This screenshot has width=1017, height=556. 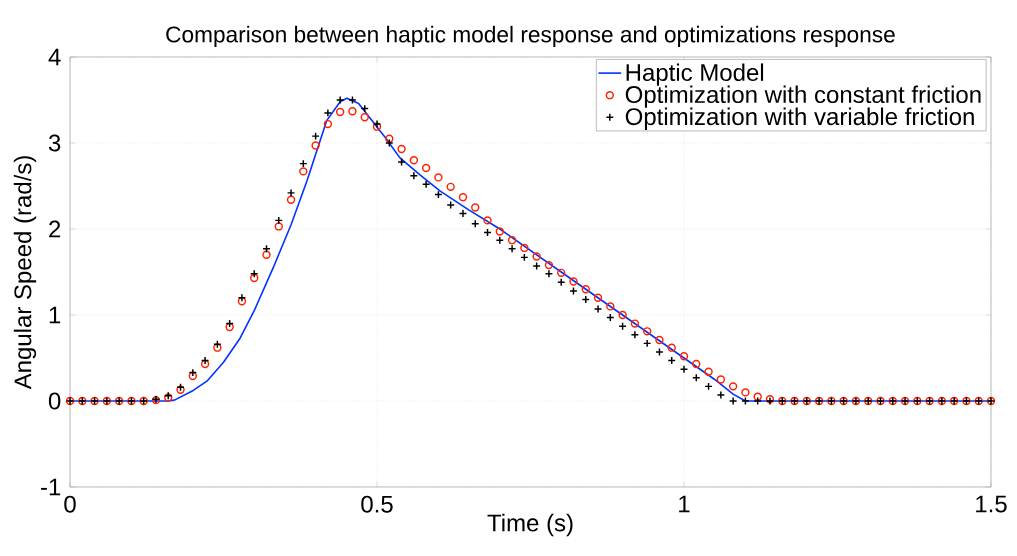 What do you see at coordinates (54, 401) in the screenshot?
I see `y-tick-label: 0` at bounding box center [54, 401].